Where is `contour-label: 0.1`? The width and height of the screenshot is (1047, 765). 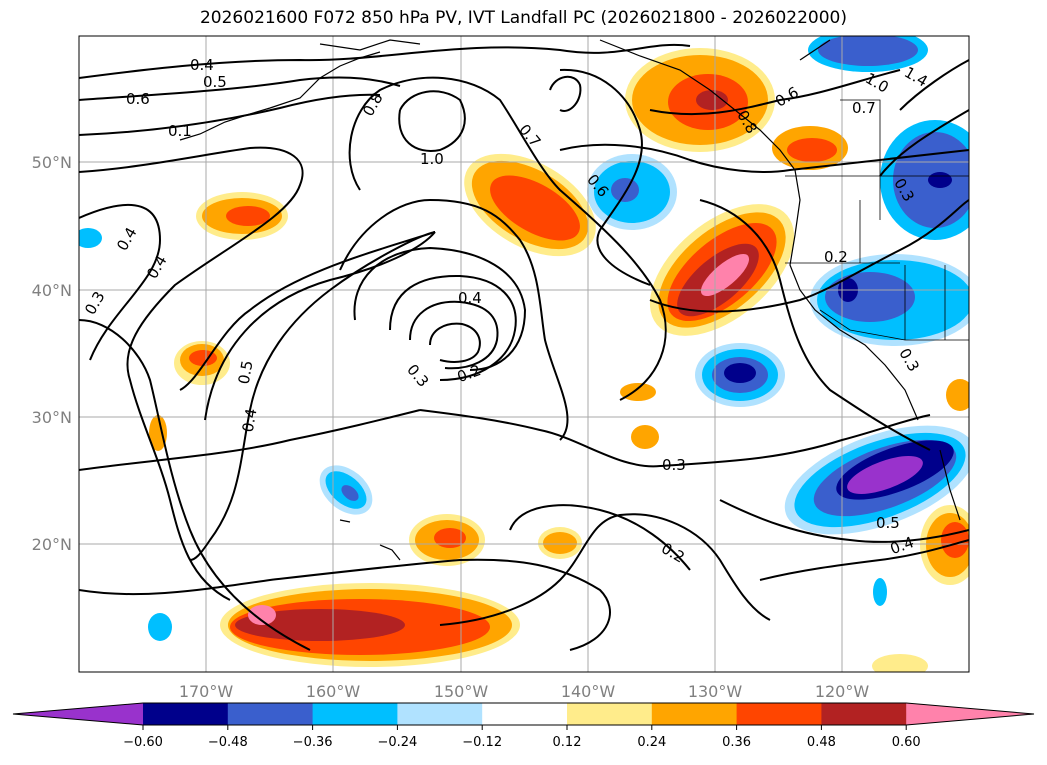 contour-label: 0.1 is located at coordinates (180, 131).